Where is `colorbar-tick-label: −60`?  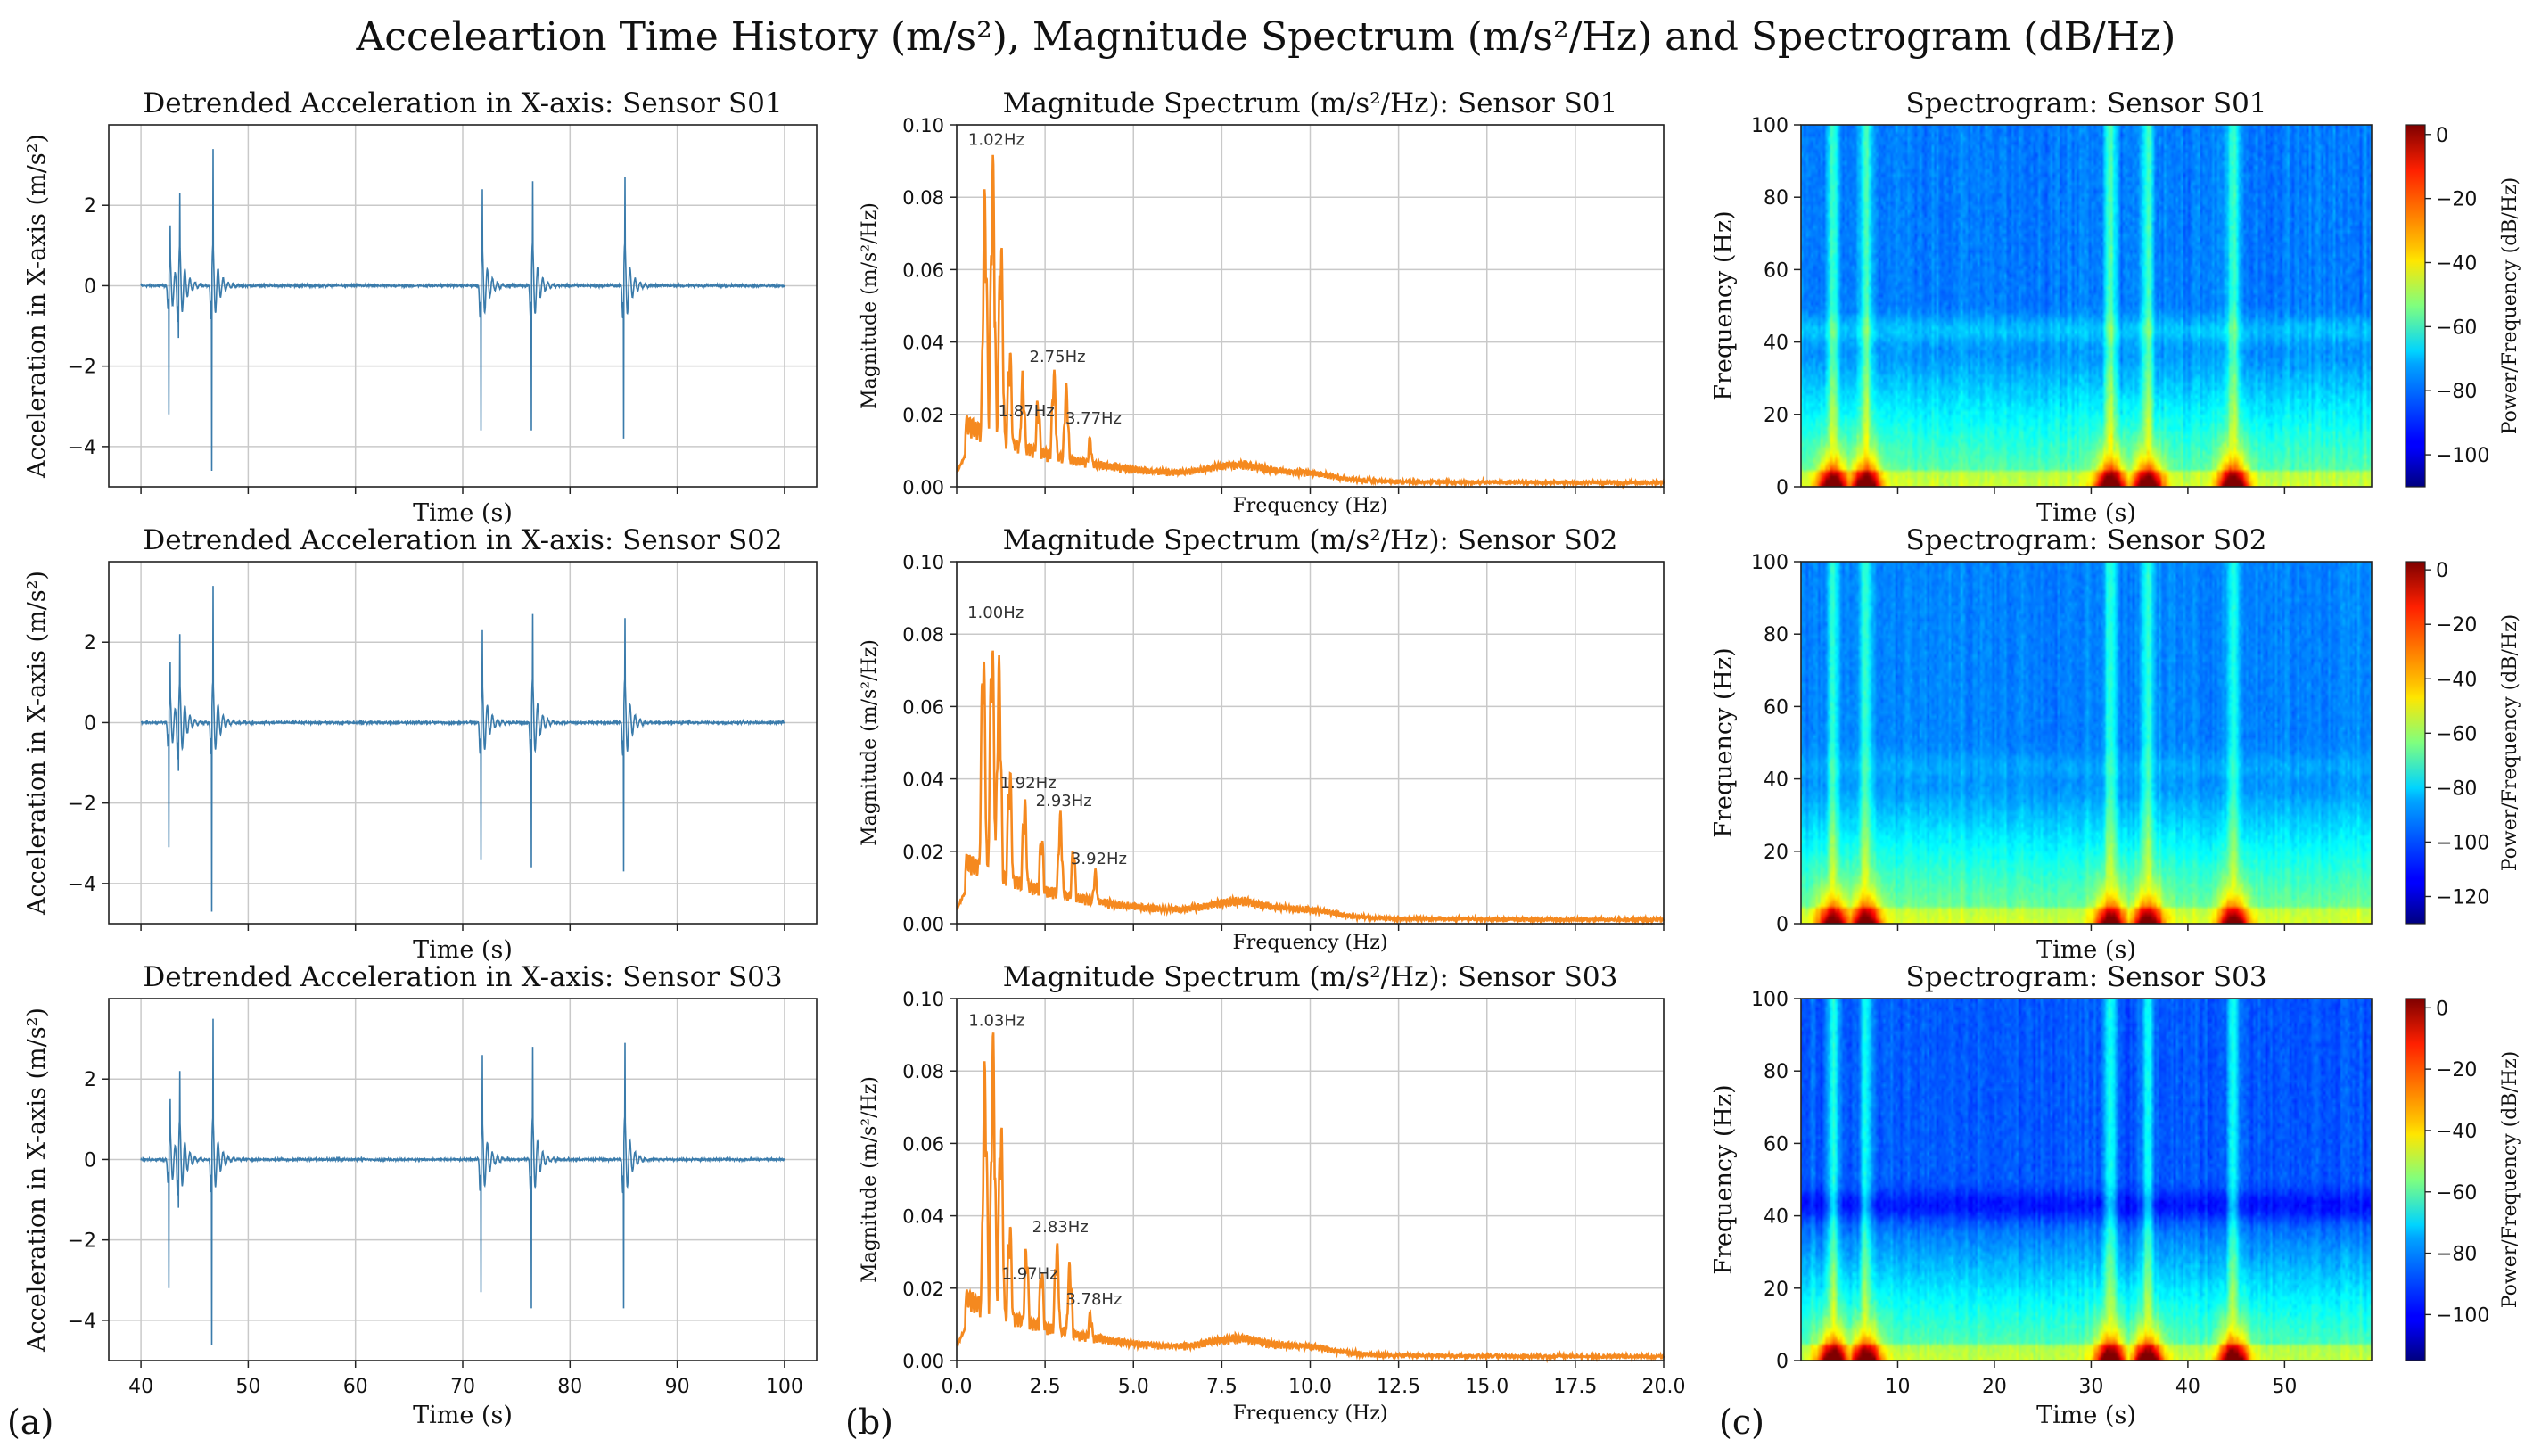
colorbar-tick-label: −60 is located at coordinates (2456, 328).